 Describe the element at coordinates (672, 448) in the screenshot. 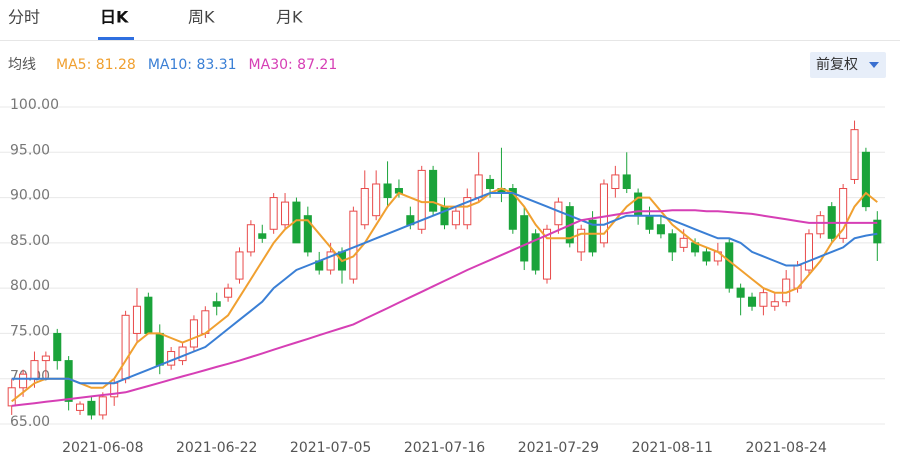

I see `x-tick-label: 2021-08-11` at that location.